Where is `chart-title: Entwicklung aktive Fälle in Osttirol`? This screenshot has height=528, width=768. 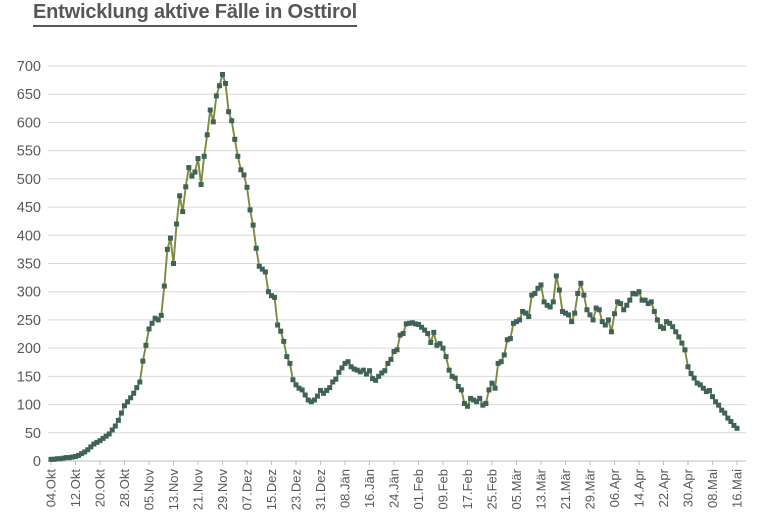 chart-title: Entwicklung aktive Fälle in Osttirol is located at coordinates (195, 14).